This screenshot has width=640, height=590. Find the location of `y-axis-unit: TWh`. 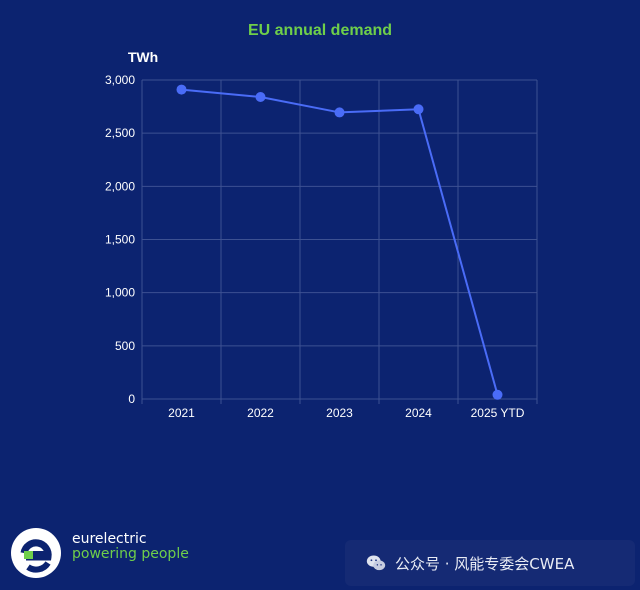

y-axis-unit: TWh is located at coordinates (143, 57).